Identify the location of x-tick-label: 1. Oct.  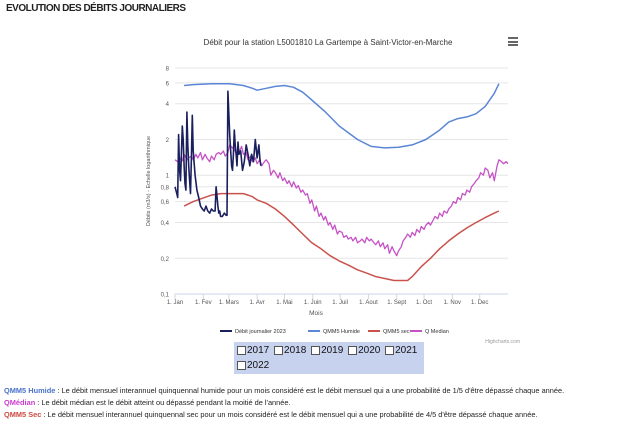
(424, 303).